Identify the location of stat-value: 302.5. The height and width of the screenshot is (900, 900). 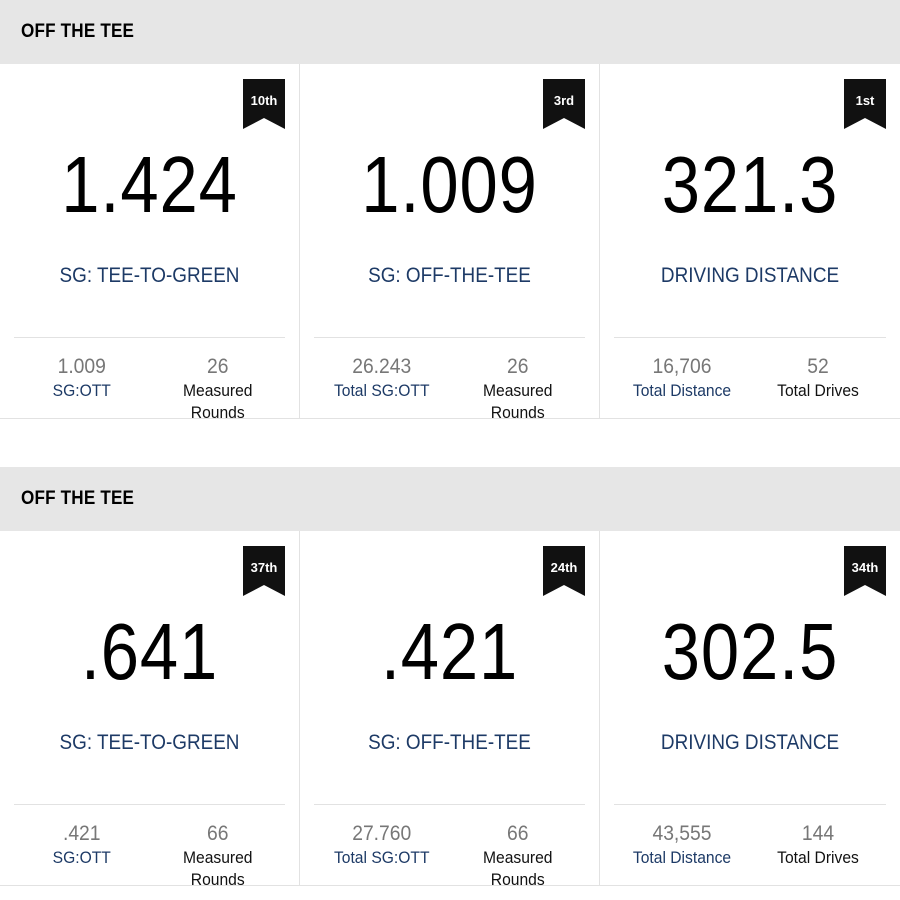
(750, 651).